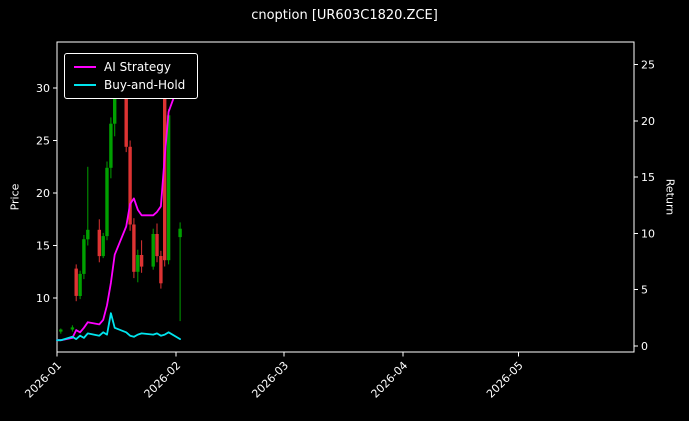 Image resolution: width=689 pixels, height=421 pixels. Describe the element at coordinates (344, 15) in the screenshot. I see `chart-title: cnoption [UR603C1820.ZCE]` at that location.